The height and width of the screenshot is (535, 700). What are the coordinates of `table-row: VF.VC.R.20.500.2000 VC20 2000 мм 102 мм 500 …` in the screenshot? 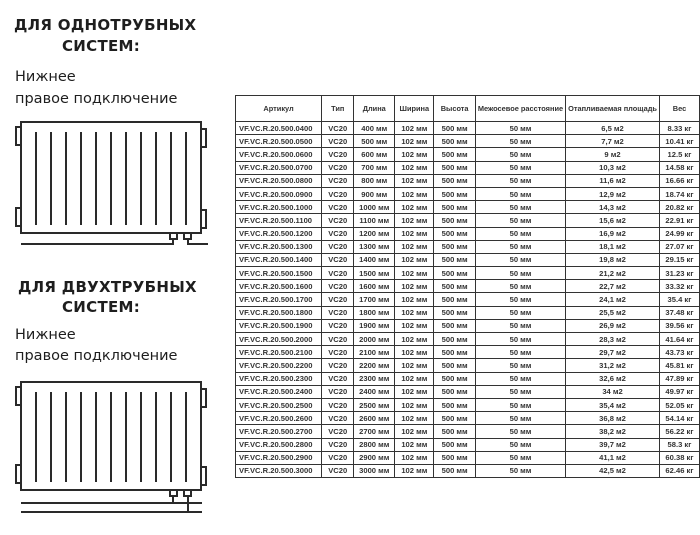 It's located at (467, 339).